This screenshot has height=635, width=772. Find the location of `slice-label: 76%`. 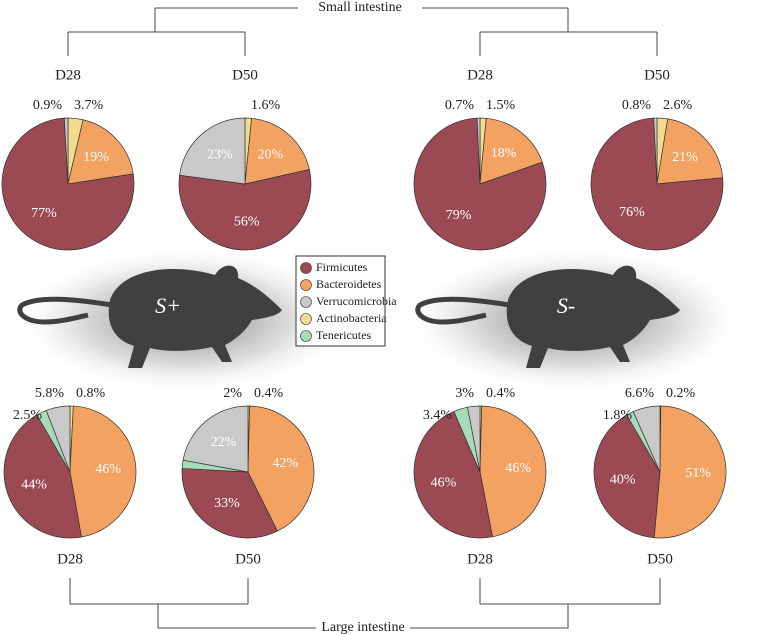

slice-label: 76% is located at coordinates (632, 212).